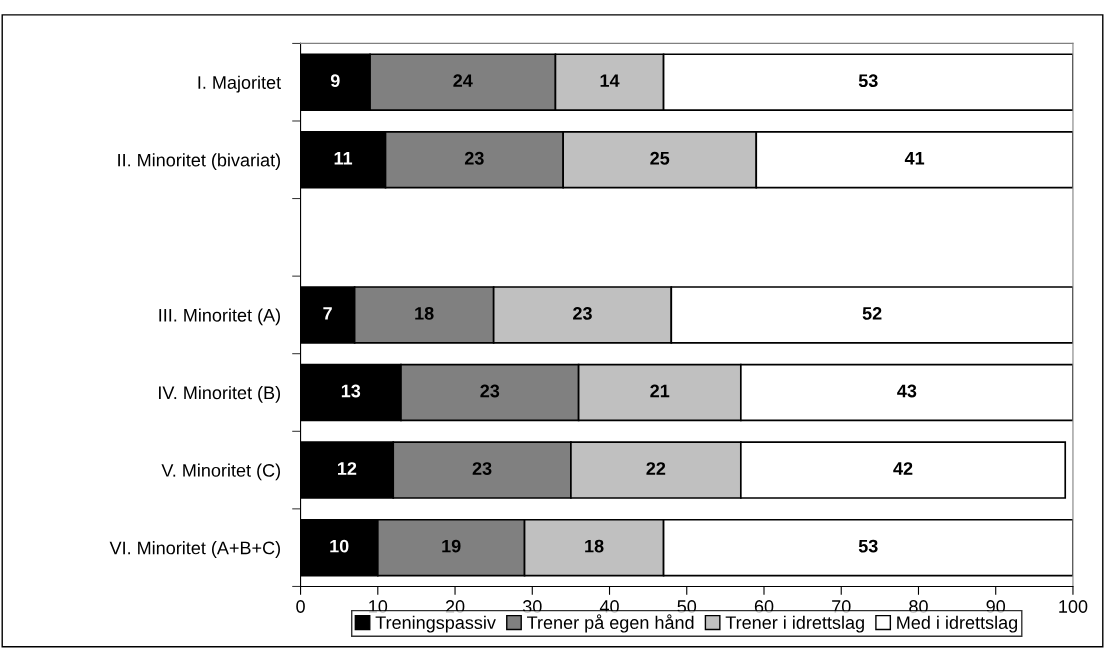 Image resolution: width=1105 pixels, height=648 pixels. I want to click on data-label: 25, so click(660, 158).